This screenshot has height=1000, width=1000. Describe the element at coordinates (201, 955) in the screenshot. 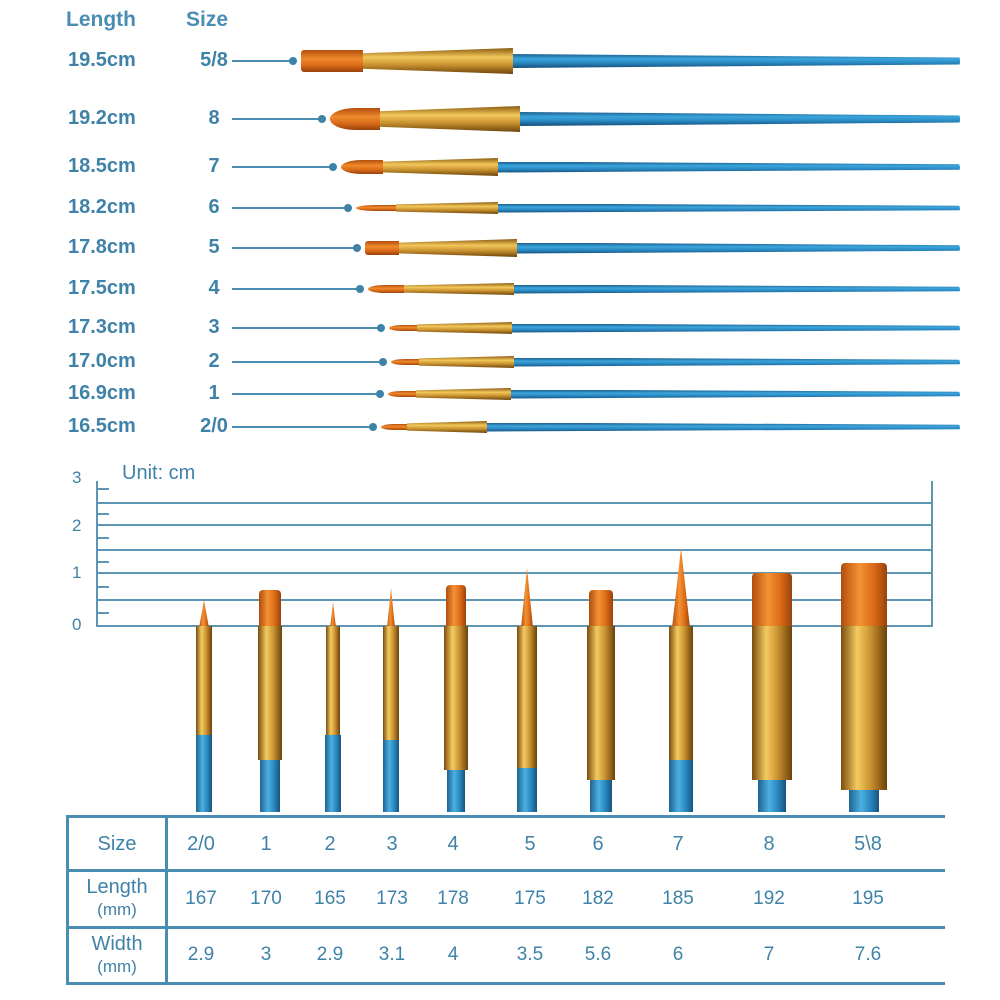

I see `table-cell: 2.9` at that location.